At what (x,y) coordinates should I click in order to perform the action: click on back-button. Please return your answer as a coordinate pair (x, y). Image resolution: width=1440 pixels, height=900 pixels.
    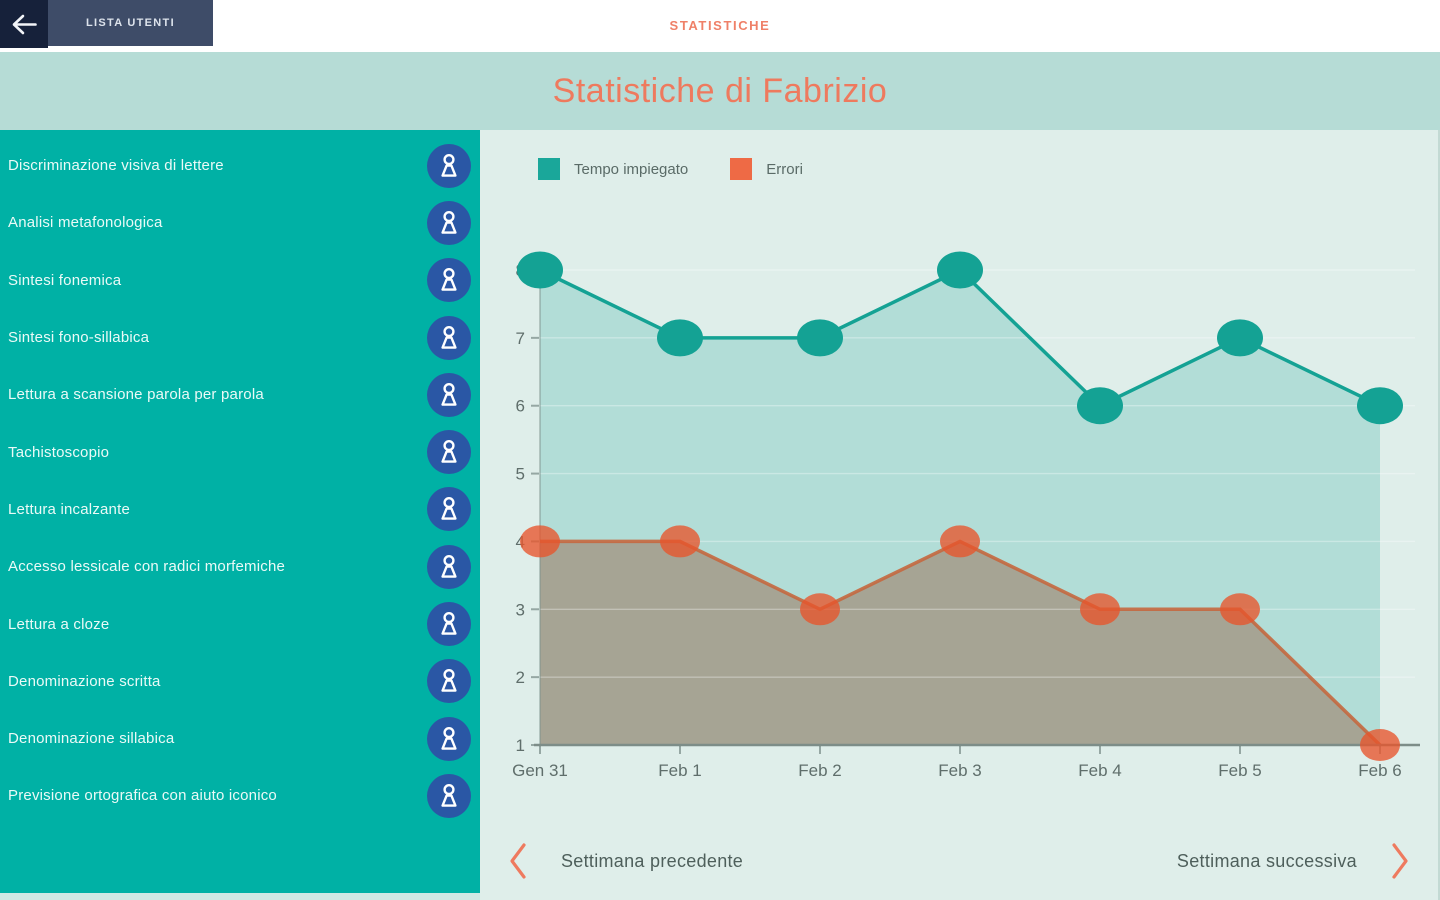
    Looking at the image, I should click on (24, 24).